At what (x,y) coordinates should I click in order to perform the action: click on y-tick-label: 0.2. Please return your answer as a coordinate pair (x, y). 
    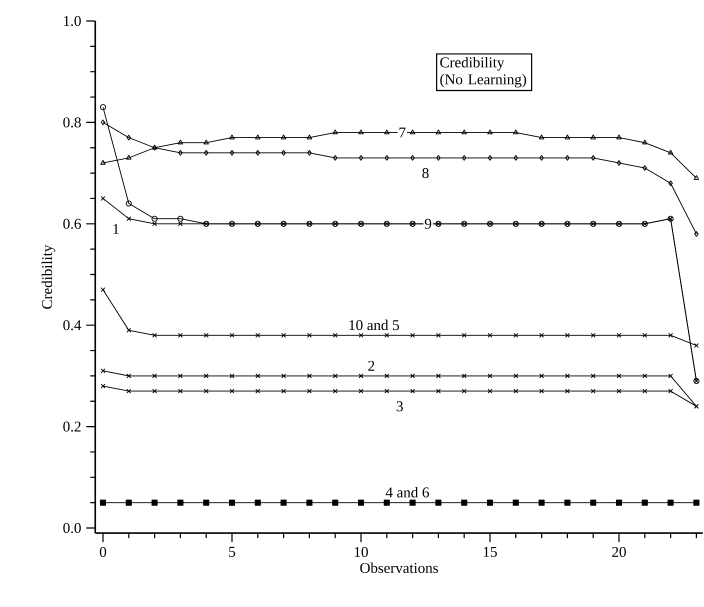
    Looking at the image, I should click on (72, 427).